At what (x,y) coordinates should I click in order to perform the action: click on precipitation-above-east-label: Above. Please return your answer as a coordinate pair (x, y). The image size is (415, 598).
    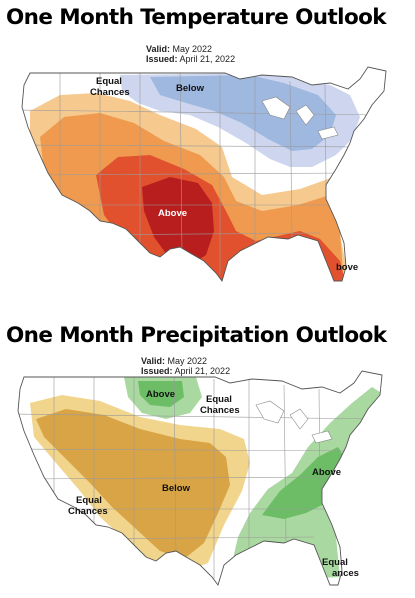
    Looking at the image, I should click on (326, 472).